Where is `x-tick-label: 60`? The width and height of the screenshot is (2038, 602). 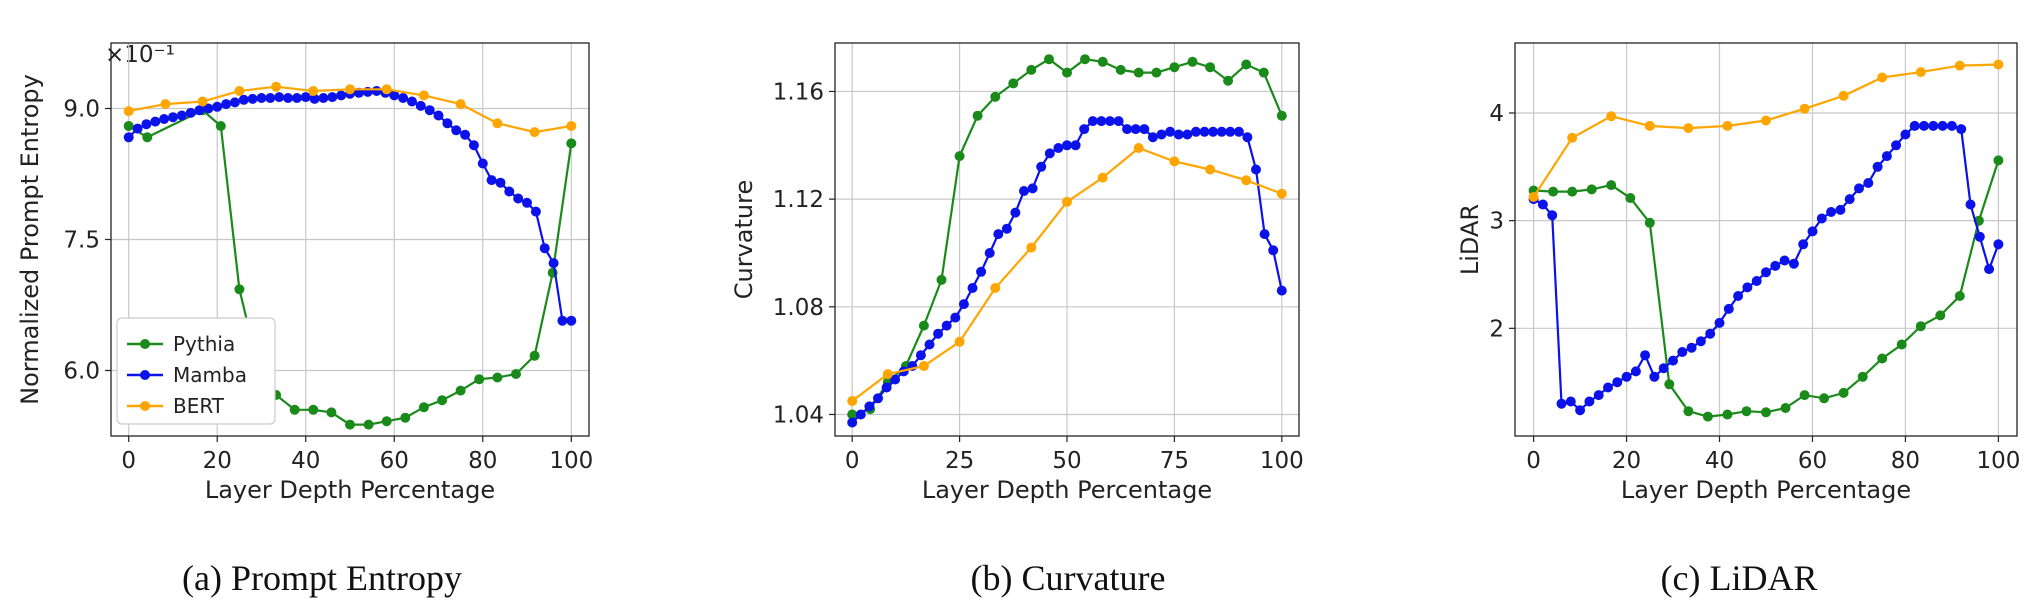
x-tick-label: 60 is located at coordinates (1812, 461).